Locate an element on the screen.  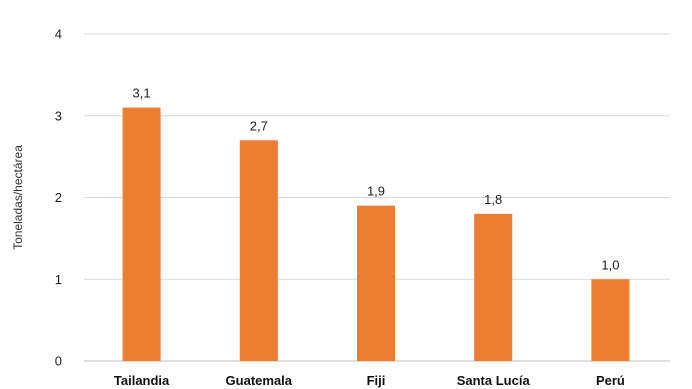
data-label: 2,7 is located at coordinates (259, 125).